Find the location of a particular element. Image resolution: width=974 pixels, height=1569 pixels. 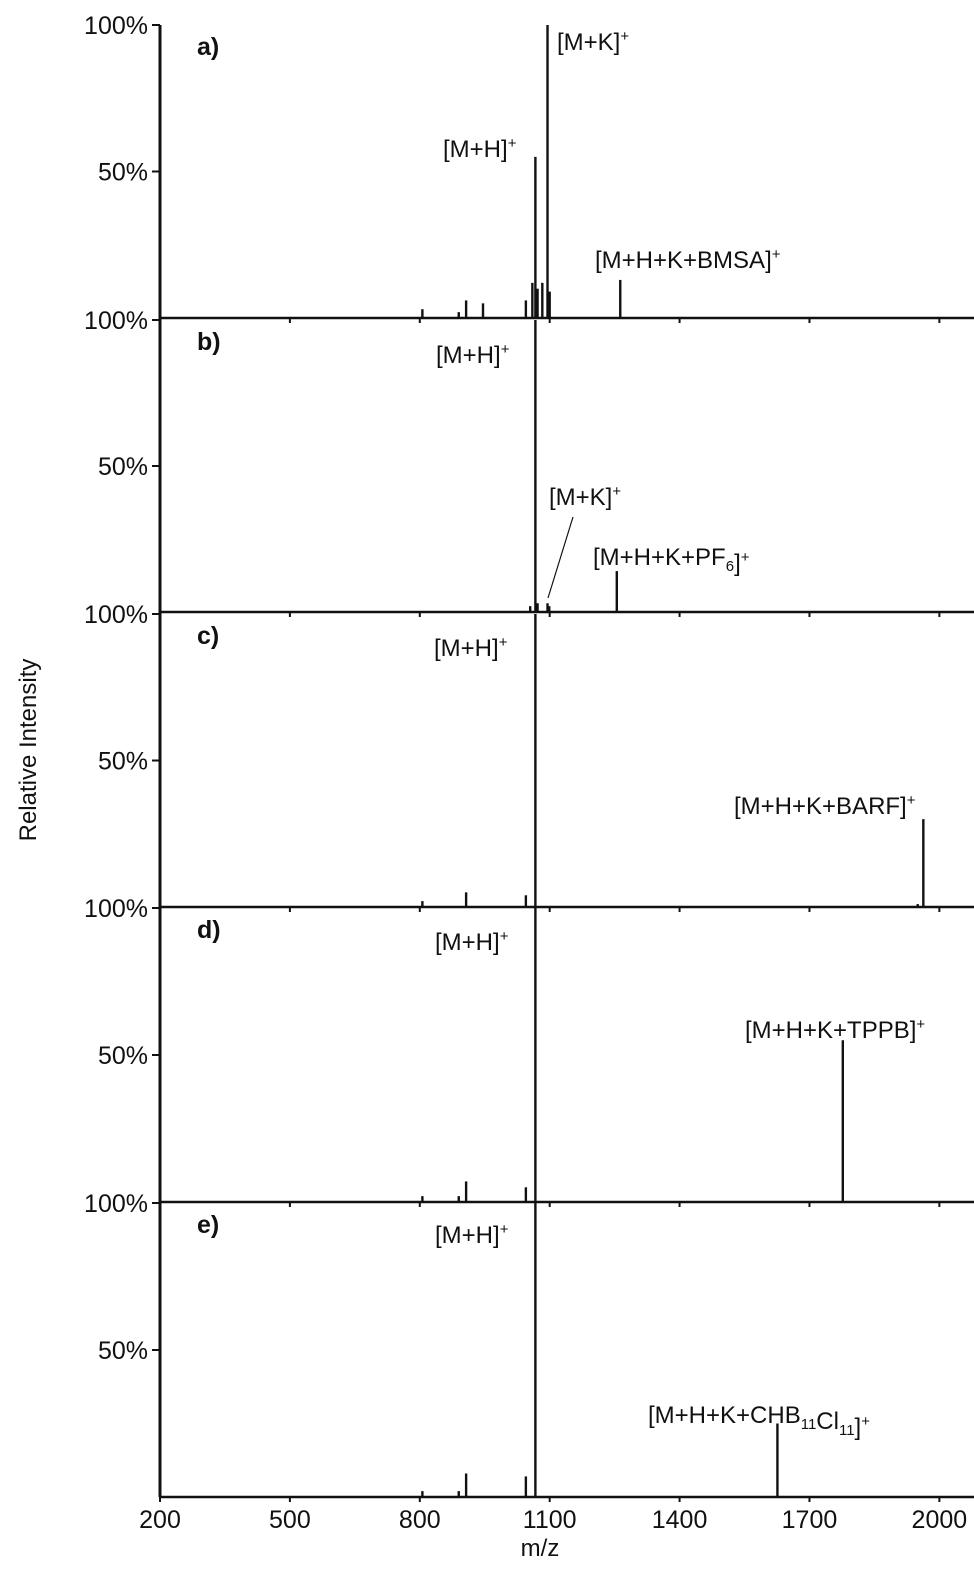

x-tick-label: 1700 is located at coordinates (810, 1520).